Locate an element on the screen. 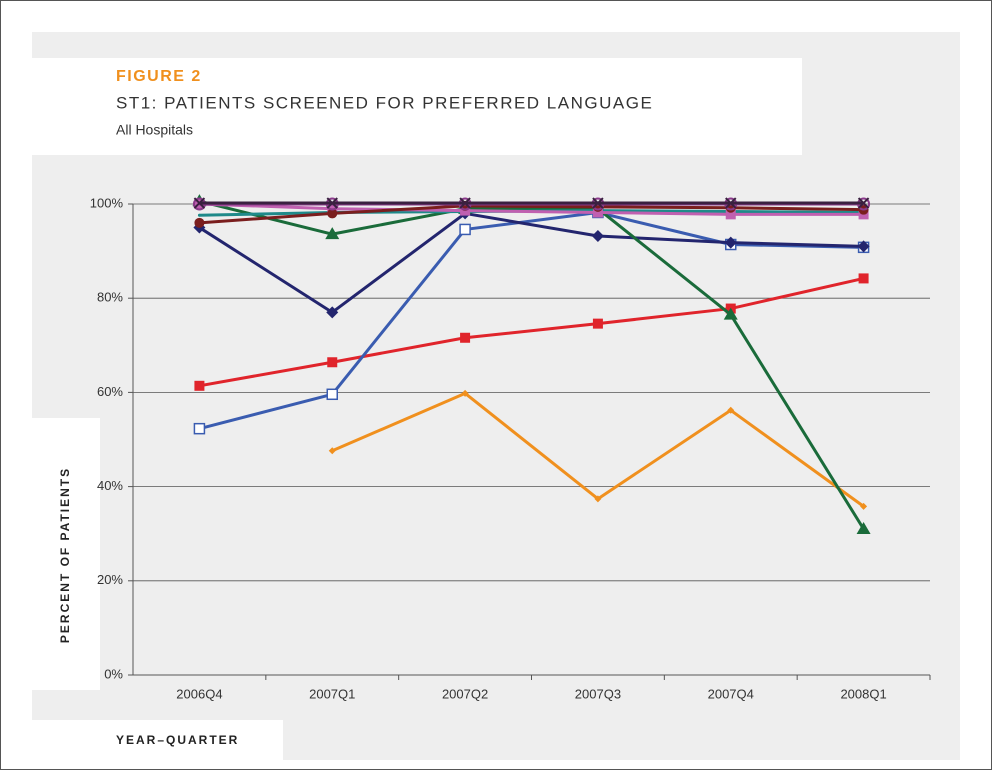  y-tick-label: 80% is located at coordinates (110, 297).